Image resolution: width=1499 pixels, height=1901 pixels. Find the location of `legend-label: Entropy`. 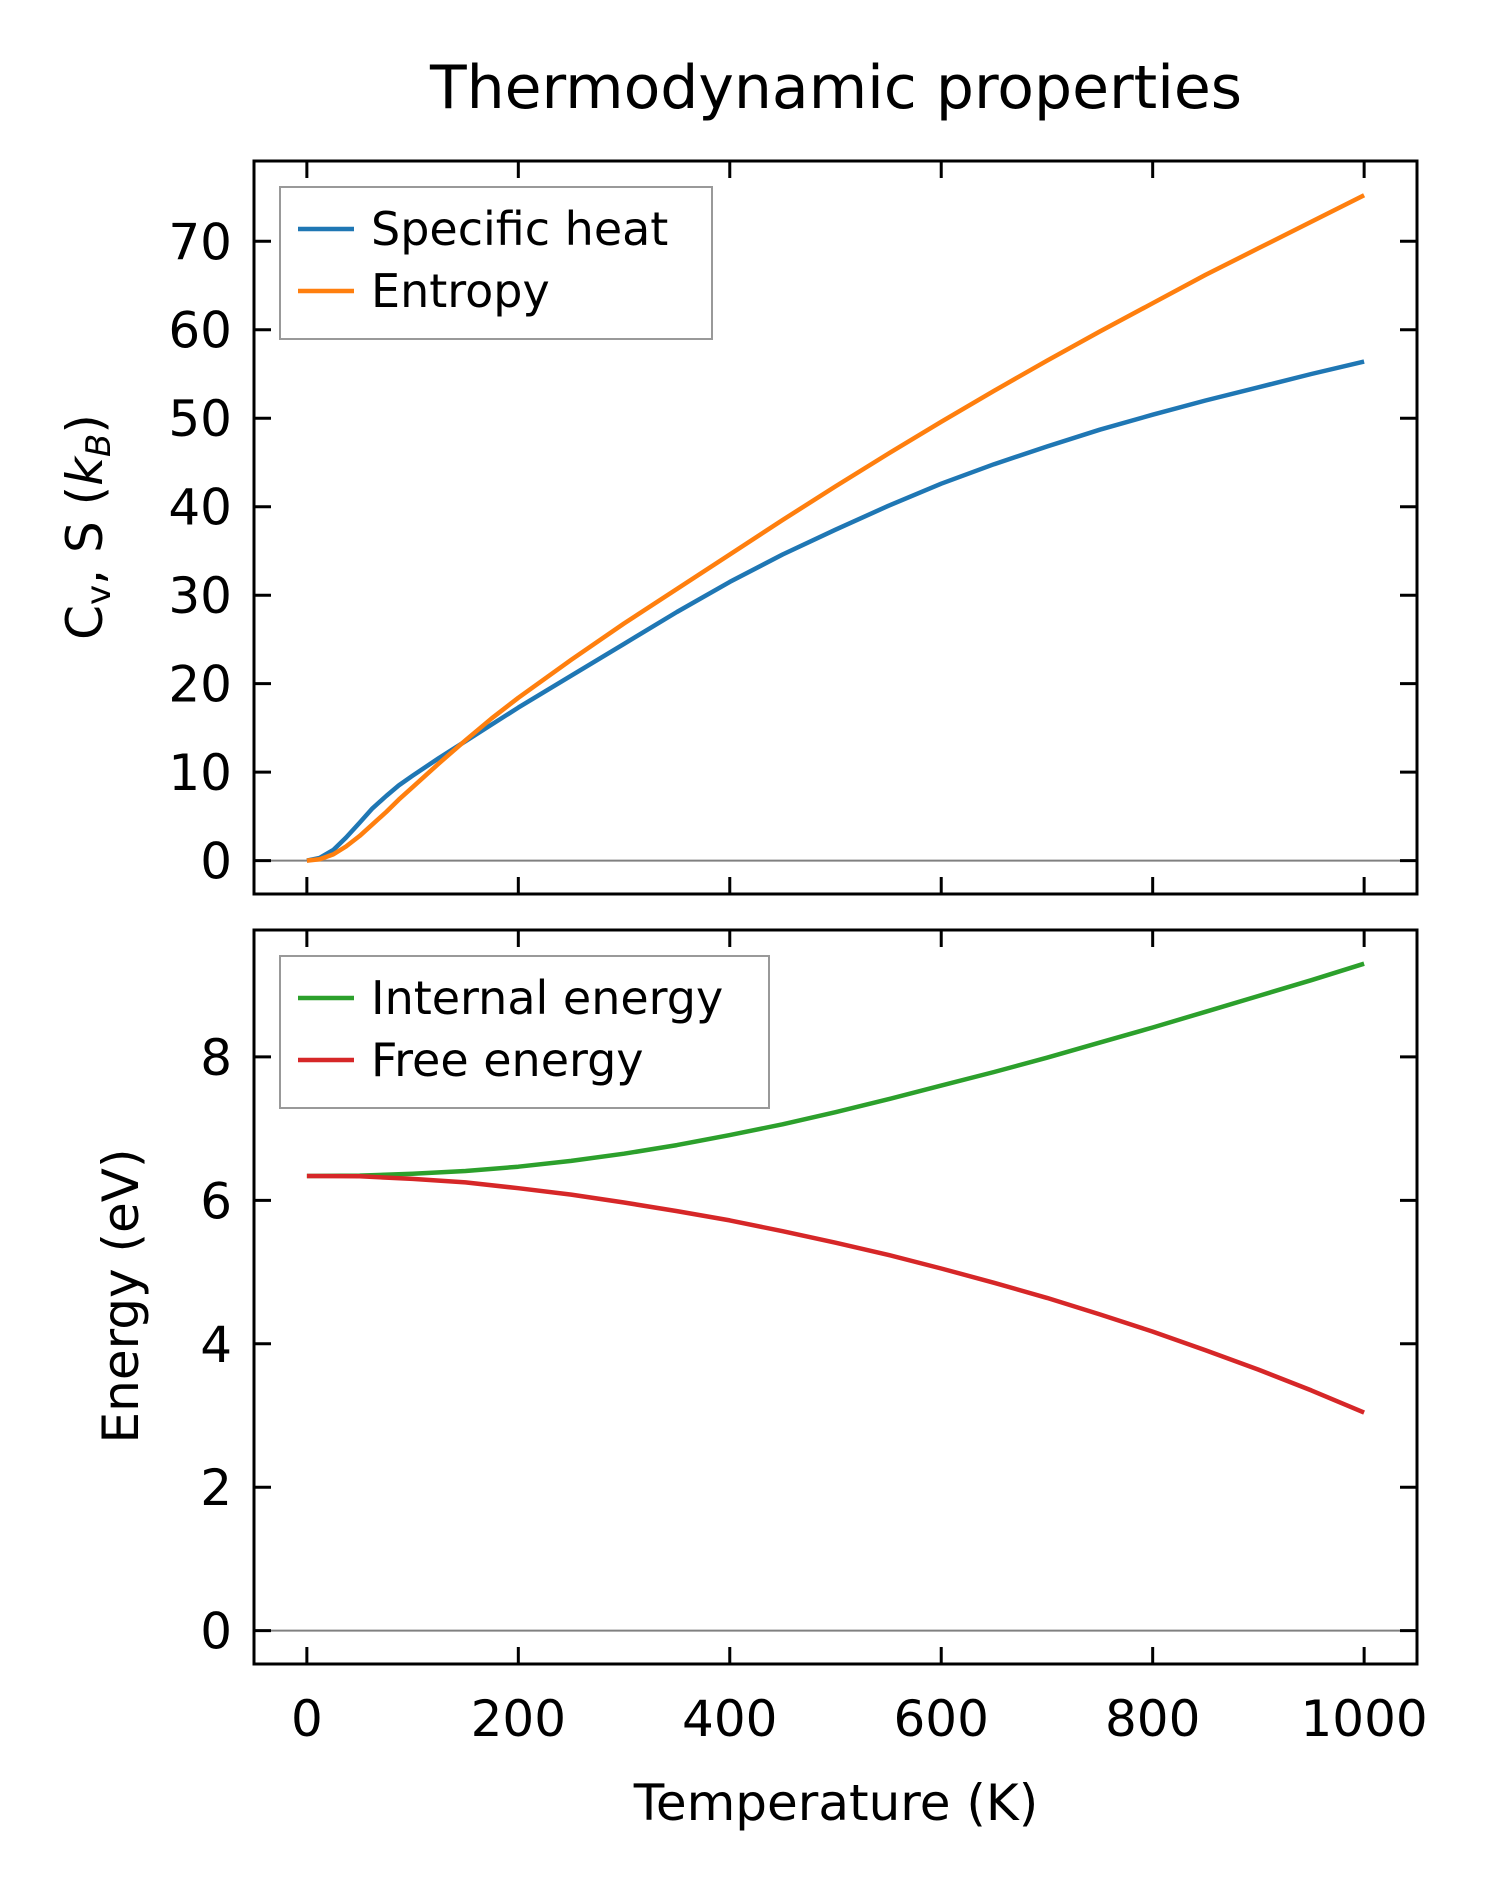

legend-label: Entropy is located at coordinates (460, 291).